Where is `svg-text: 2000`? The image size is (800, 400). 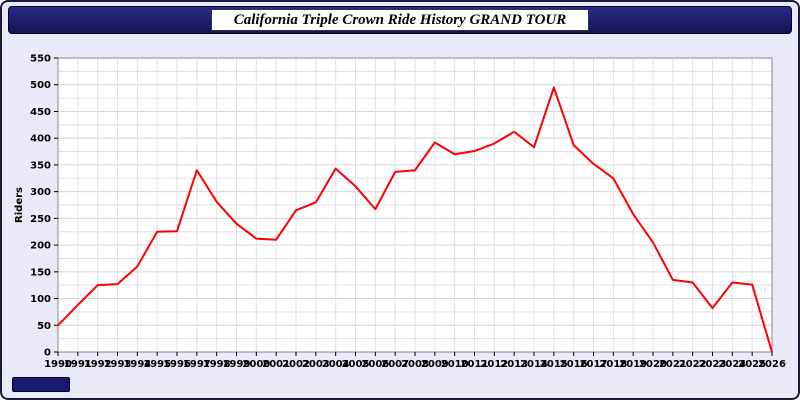 svg-text: 2000 is located at coordinates (256, 364).